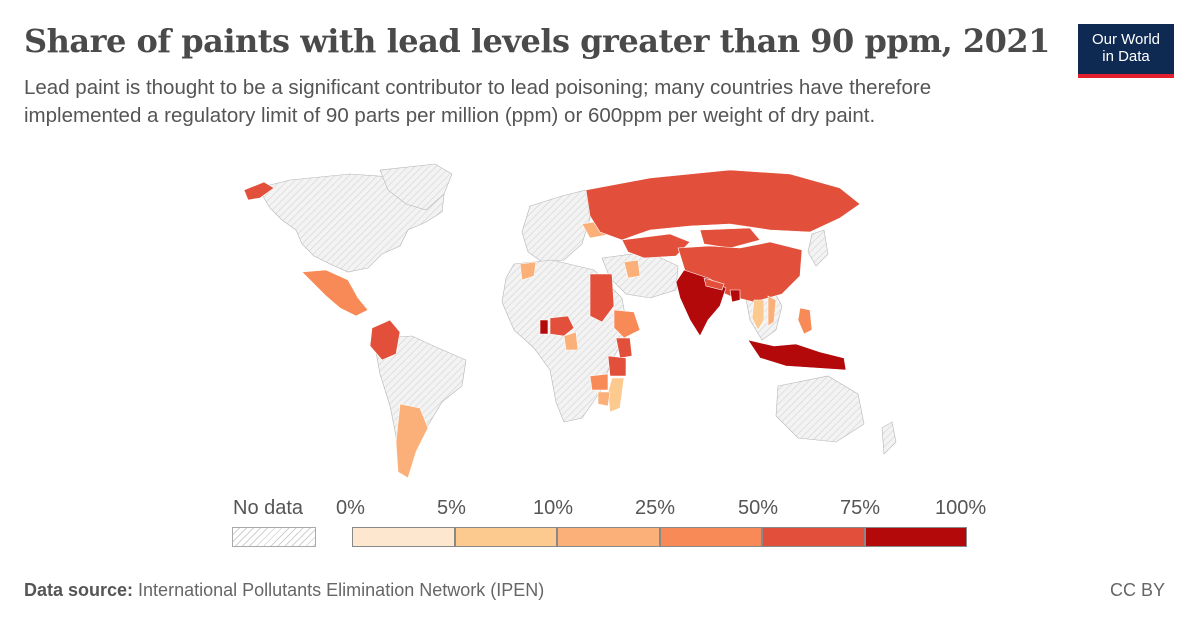 The image size is (1200, 627). What do you see at coordinates (889, 438) in the screenshot?
I see `country-new-zealand` at bounding box center [889, 438].